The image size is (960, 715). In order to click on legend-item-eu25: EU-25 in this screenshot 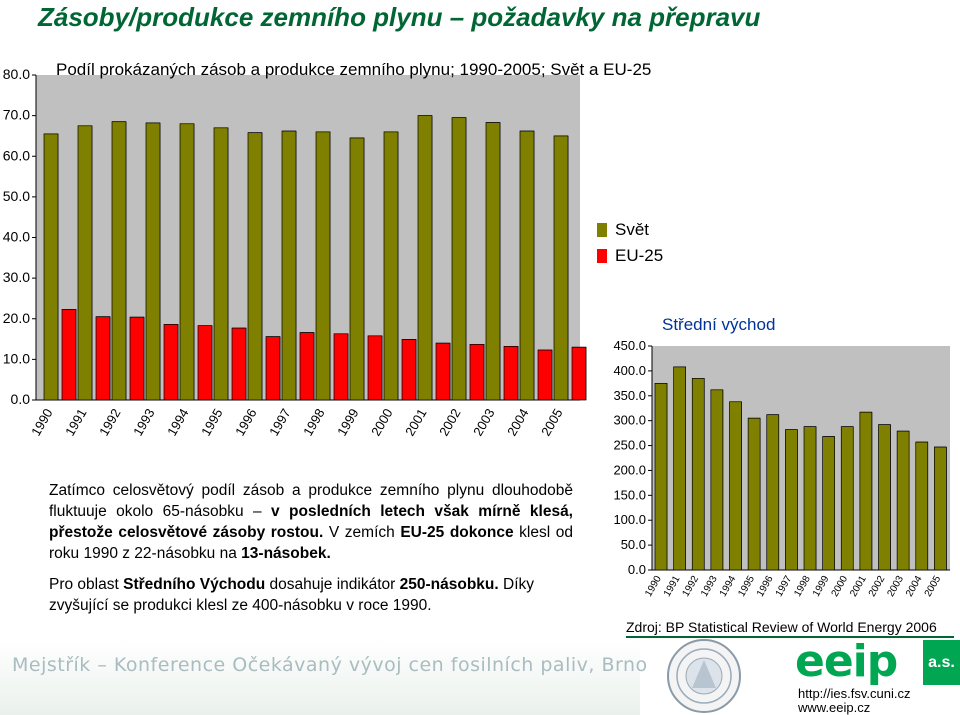, I will do `click(630, 256)`.